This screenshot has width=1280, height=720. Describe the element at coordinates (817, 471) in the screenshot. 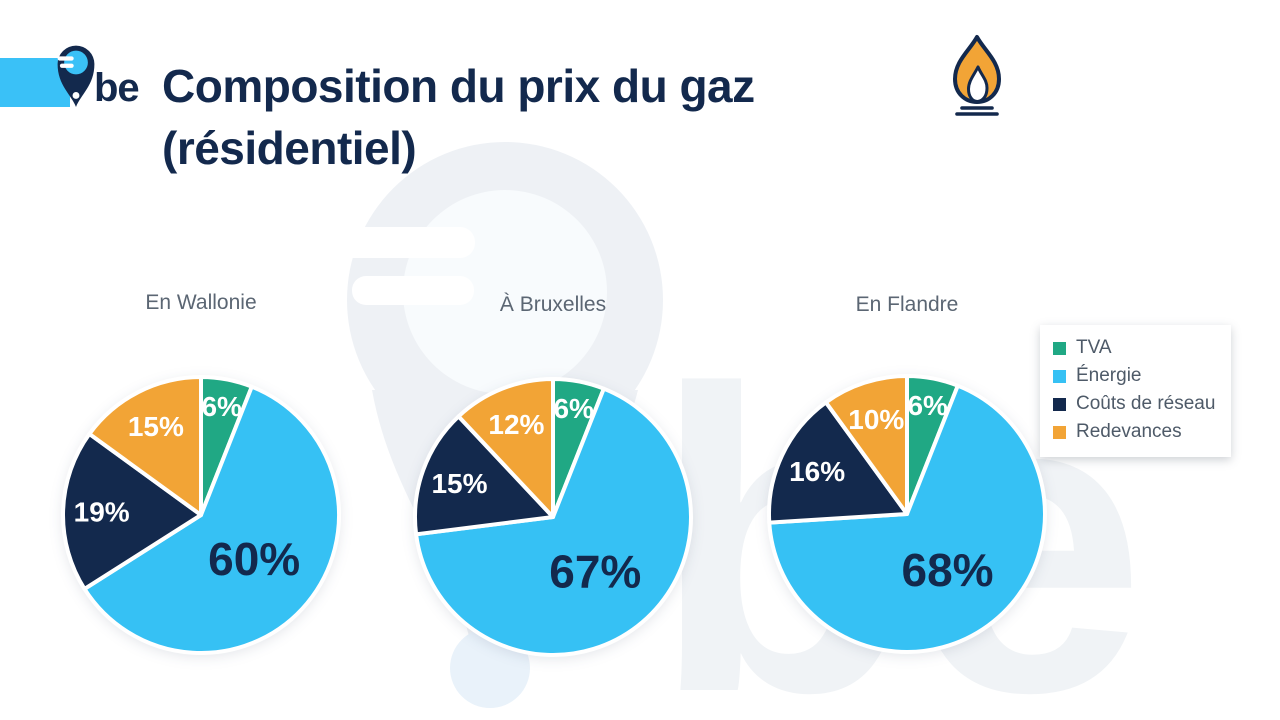

I see `pie-slice-label: 16%` at that location.